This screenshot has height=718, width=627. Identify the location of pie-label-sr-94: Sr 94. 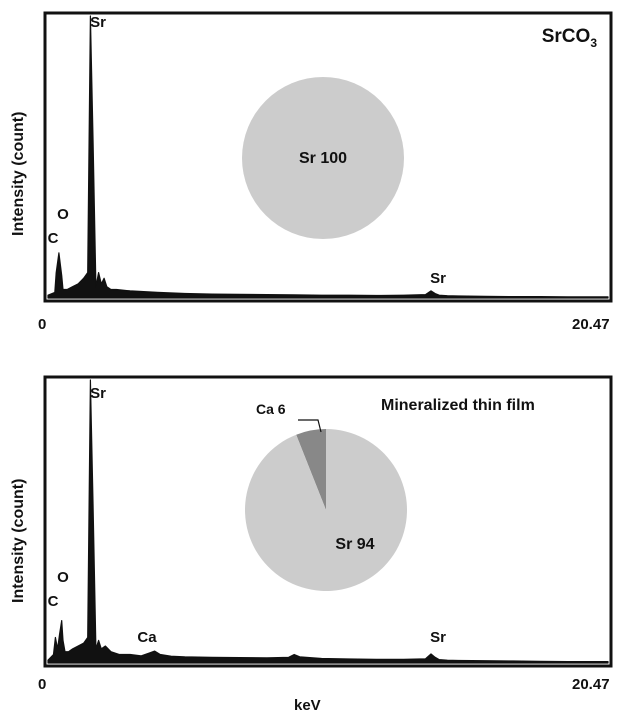
(355, 544).